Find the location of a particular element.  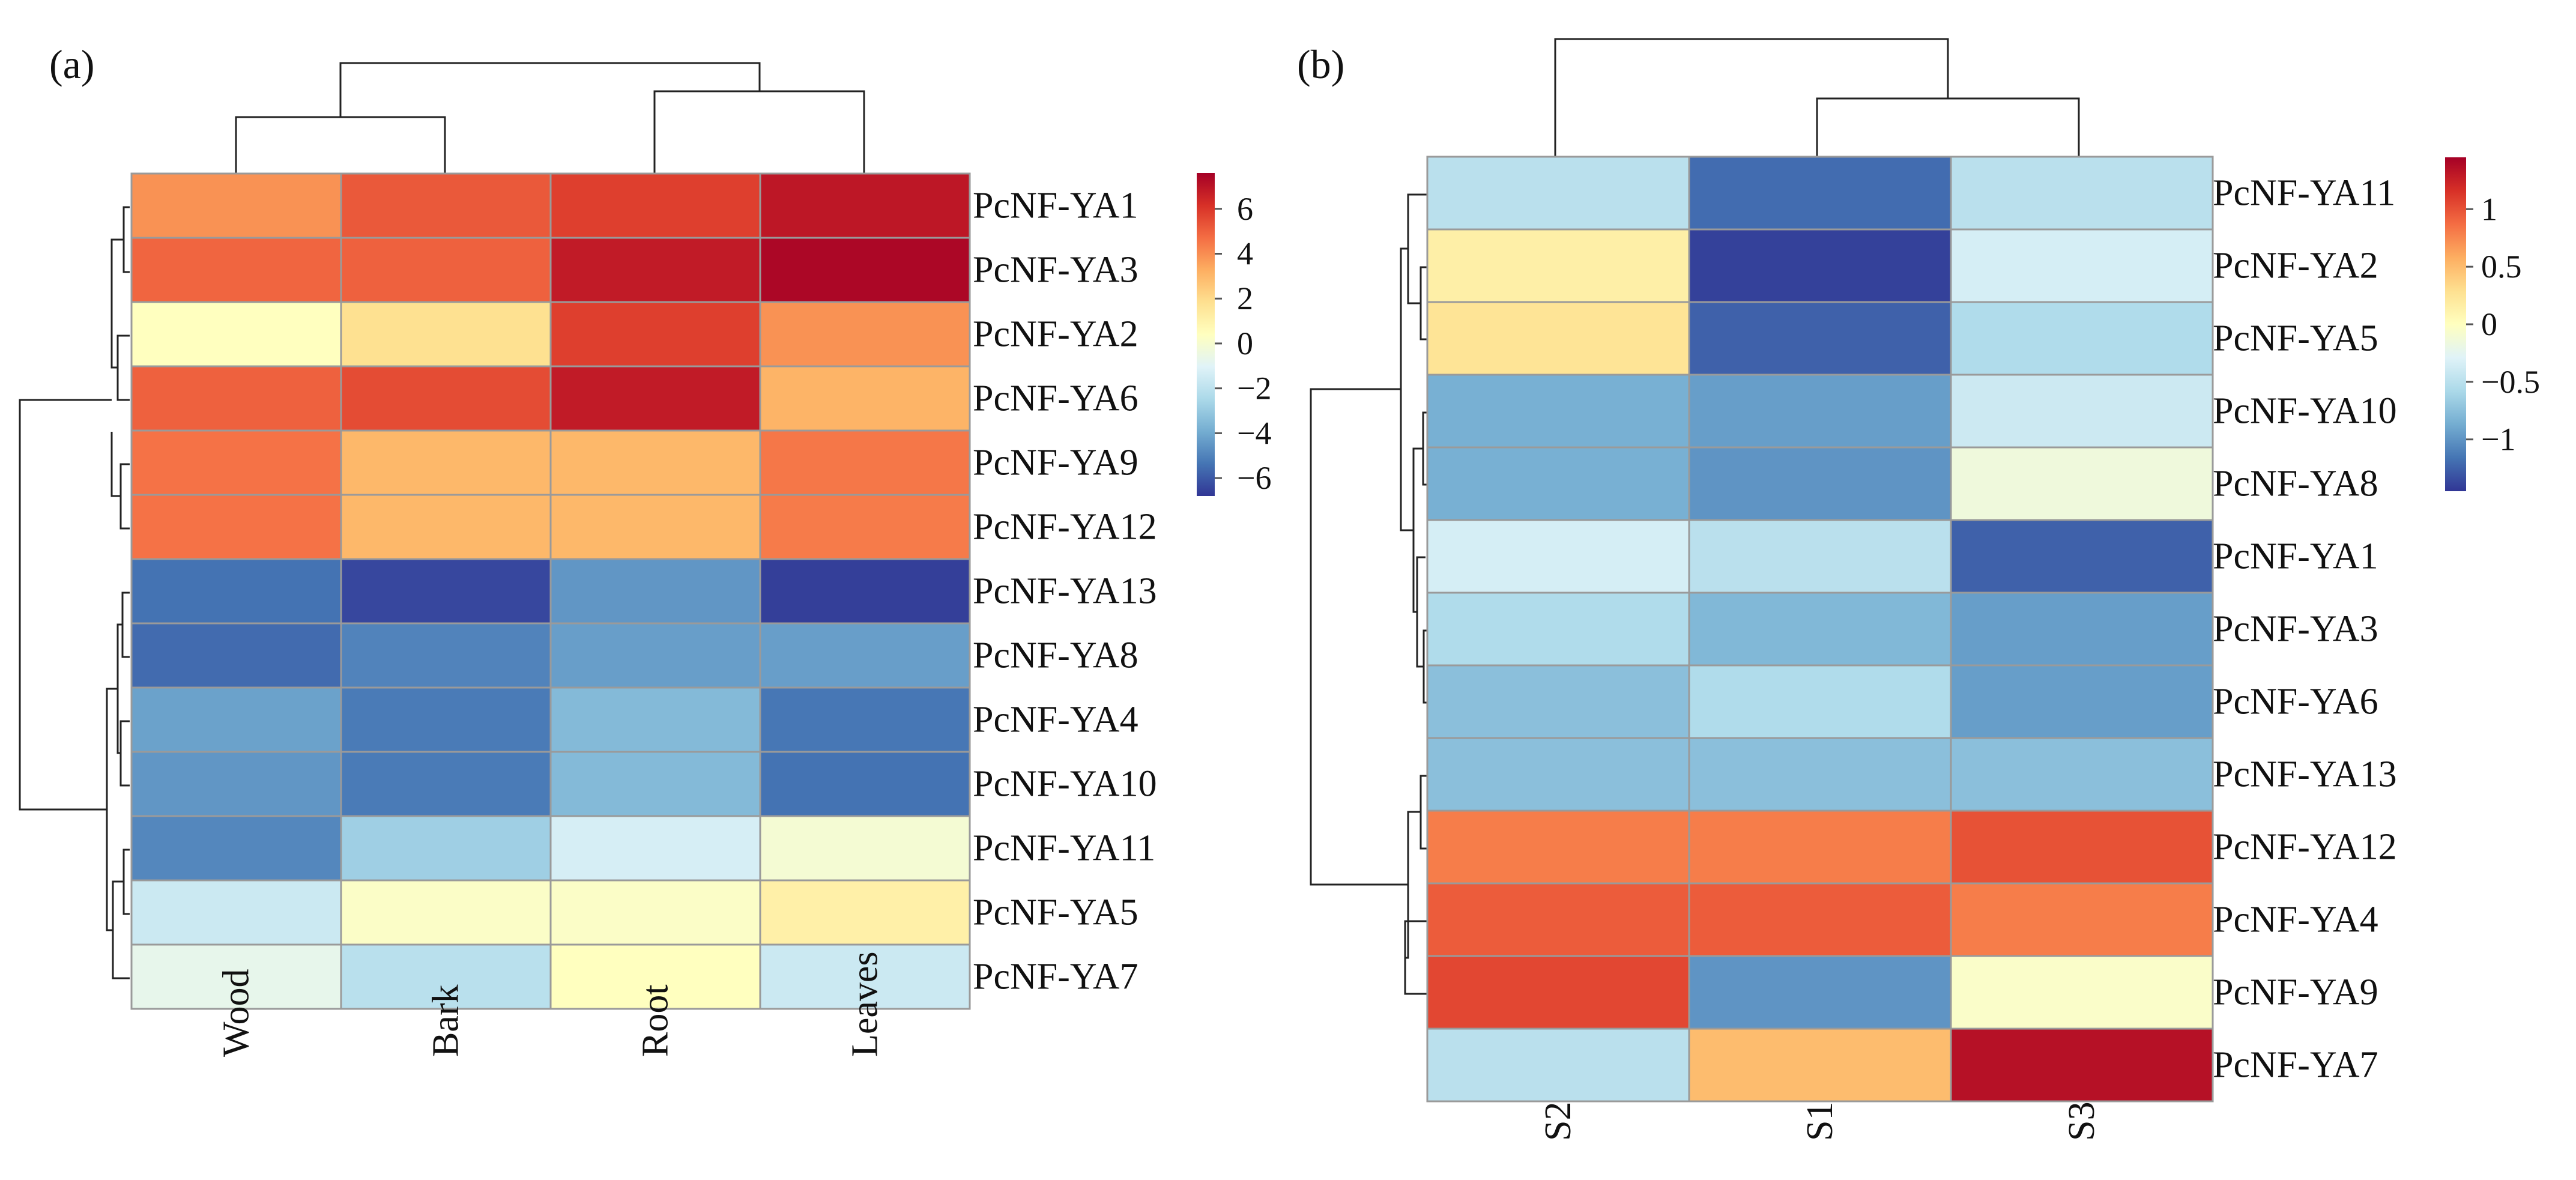

colorbar-tick-label: −2 is located at coordinates (1254, 389).